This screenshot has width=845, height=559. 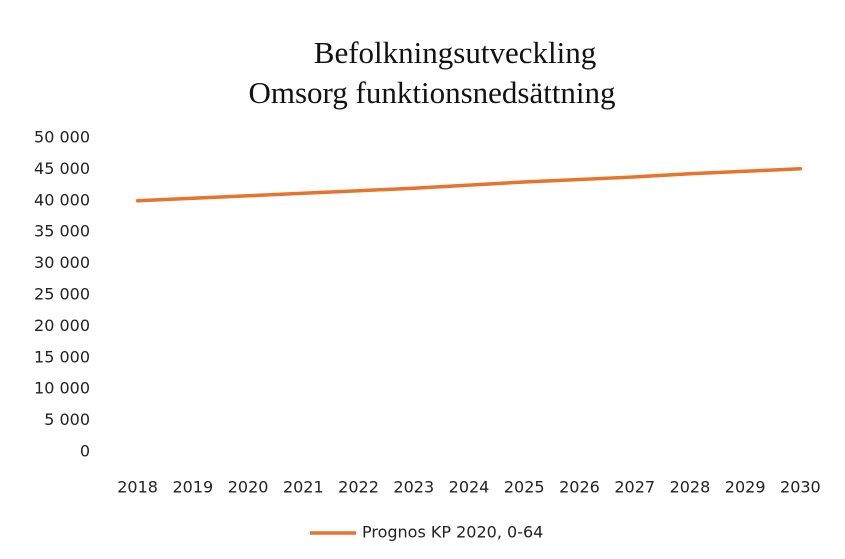 I want to click on x-tick-label: 2026, so click(x=579, y=487).